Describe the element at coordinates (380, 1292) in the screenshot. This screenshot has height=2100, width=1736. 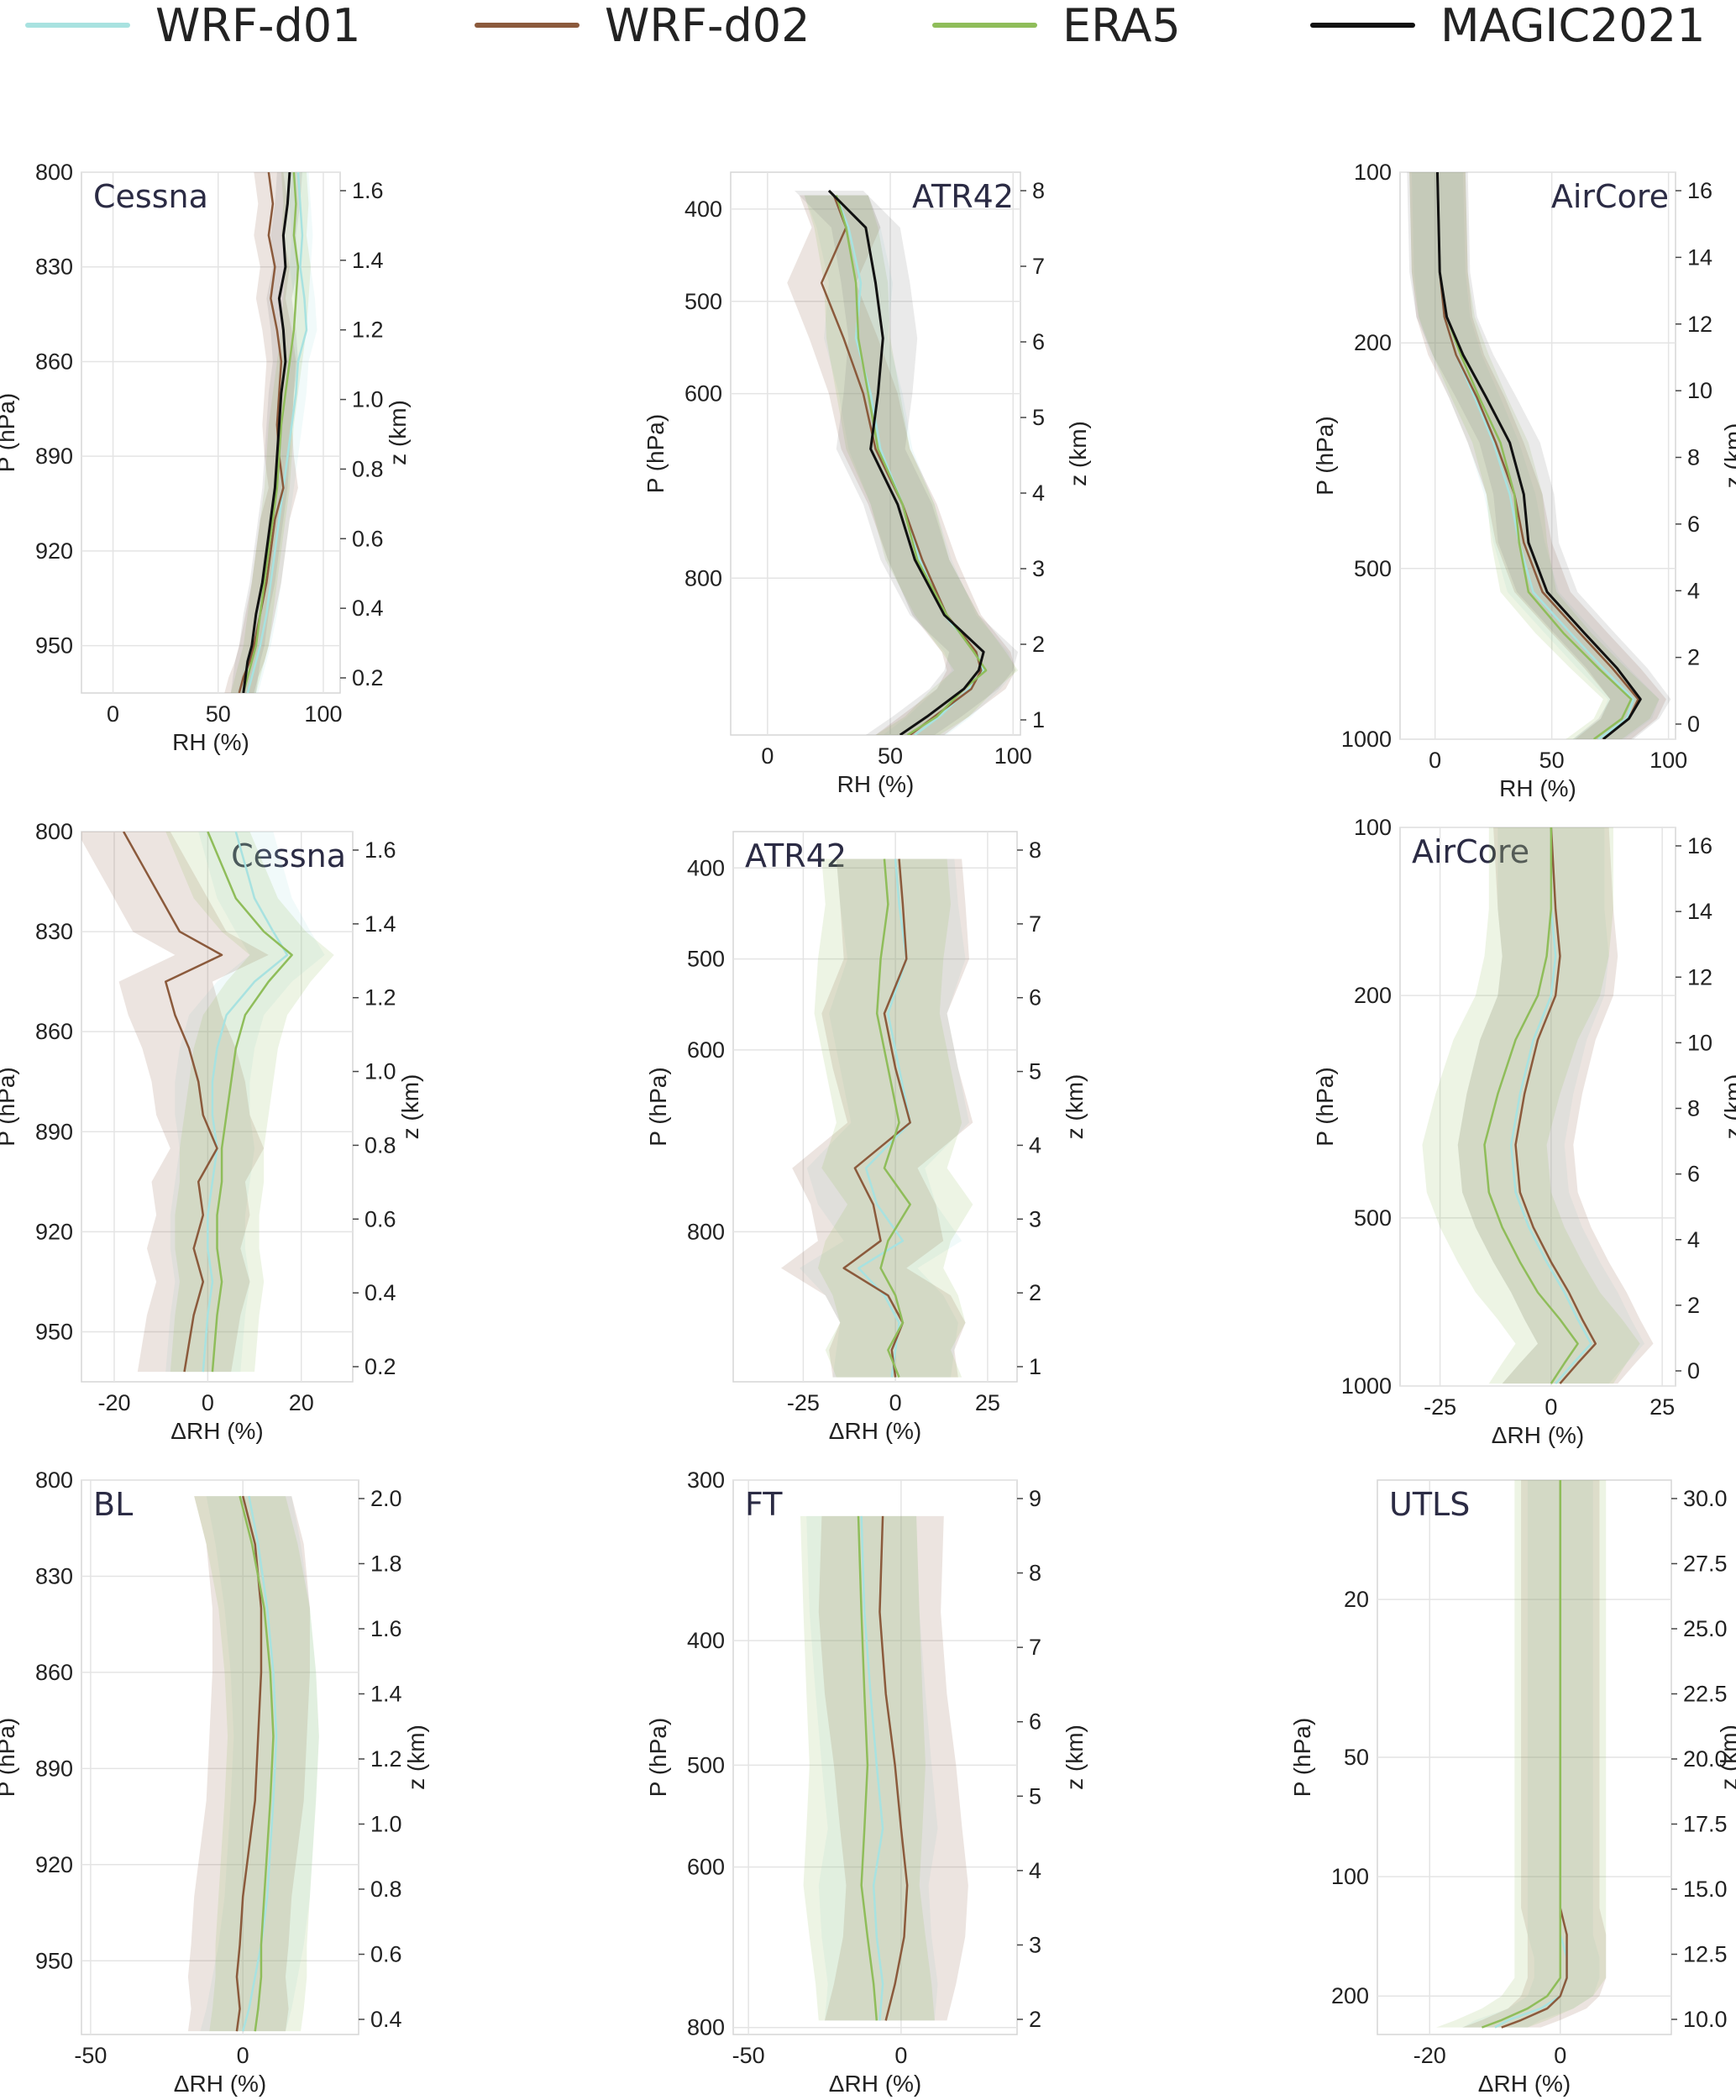
I see `y2-tick-label: 0.4` at that location.